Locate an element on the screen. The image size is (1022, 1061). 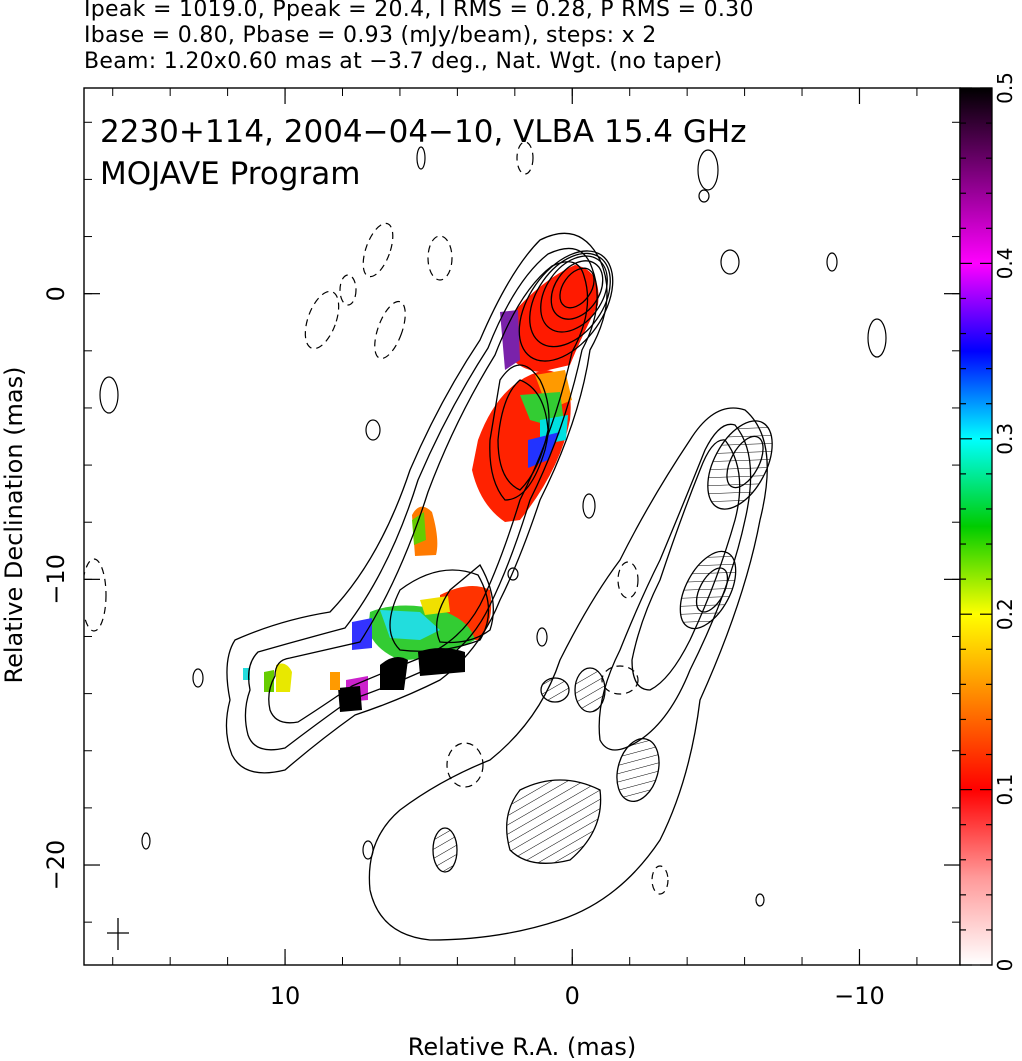
y-axis-label: Relative Declination (mas) is located at coordinates (14, 524).